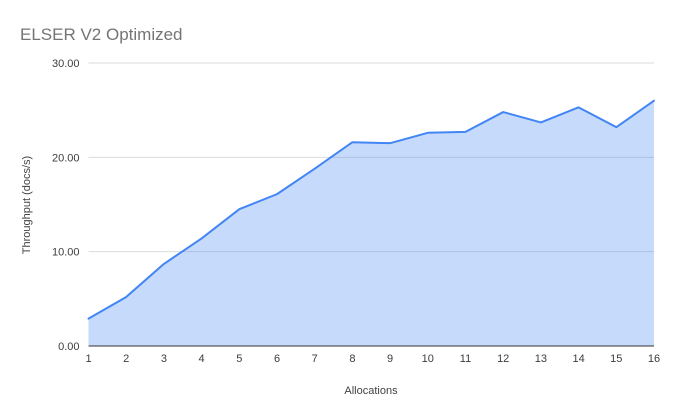 Image resolution: width=677 pixels, height=419 pixels. What do you see at coordinates (315, 359) in the screenshot?
I see `x-tick-label: 7` at bounding box center [315, 359].